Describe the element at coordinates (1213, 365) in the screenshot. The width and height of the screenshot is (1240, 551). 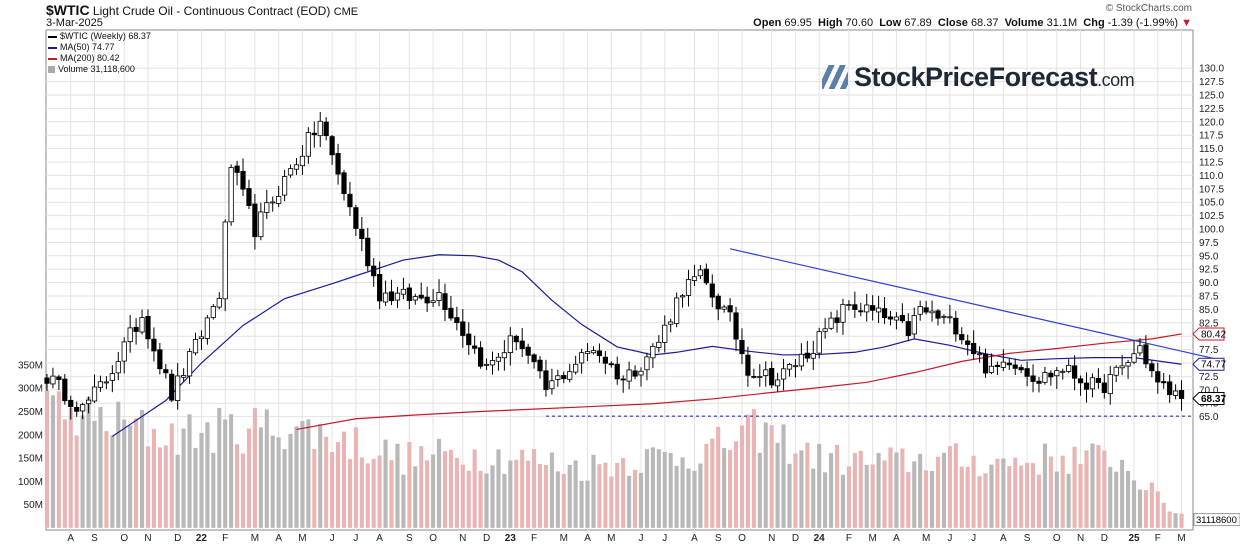
I see `ma50-last-tag-label: 74.77` at that location.